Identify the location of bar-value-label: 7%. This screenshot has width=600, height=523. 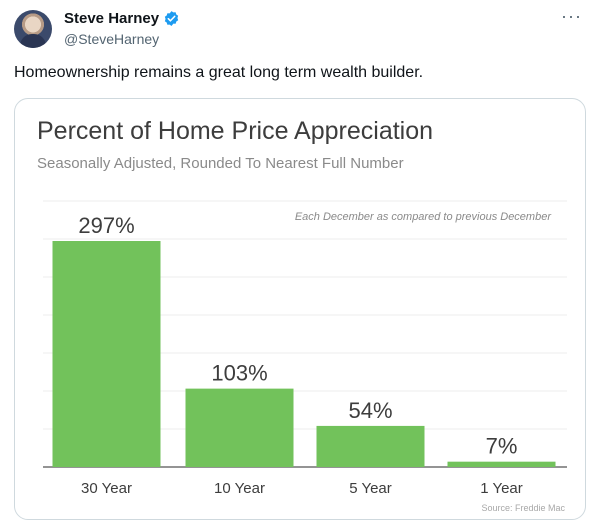
(502, 446).